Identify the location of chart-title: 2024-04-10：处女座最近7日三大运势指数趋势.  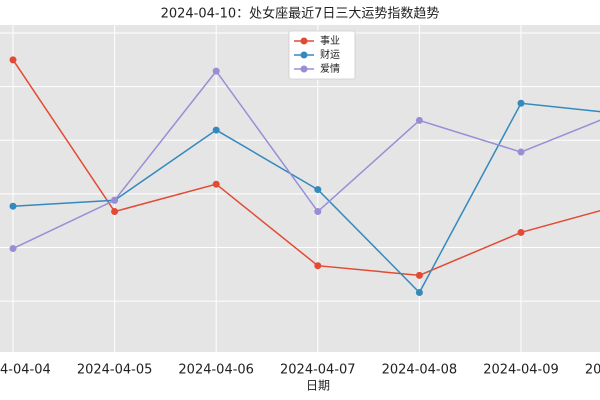
(300, 14).